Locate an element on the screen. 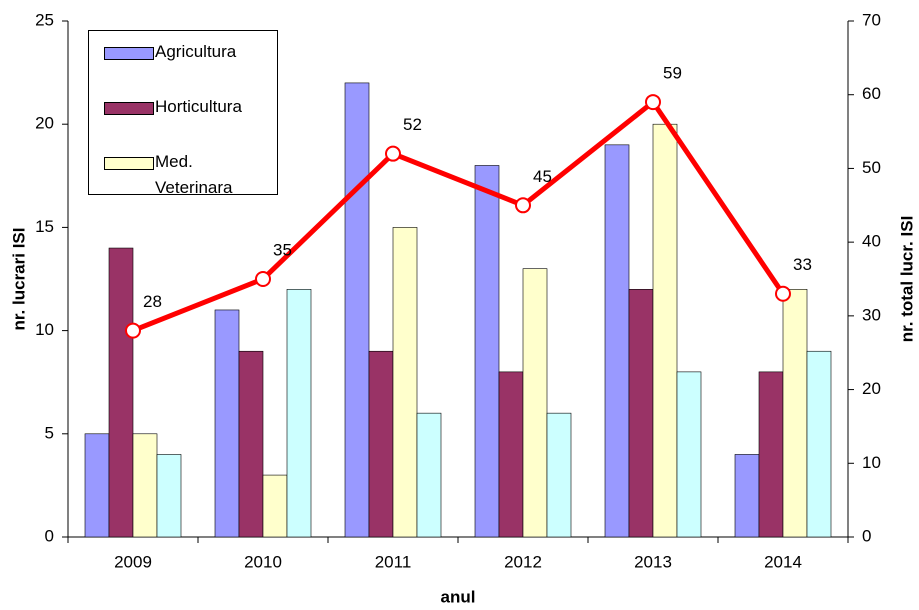 The height and width of the screenshot is (610, 919). y2-tick-label: 30 is located at coordinates (871, 314).